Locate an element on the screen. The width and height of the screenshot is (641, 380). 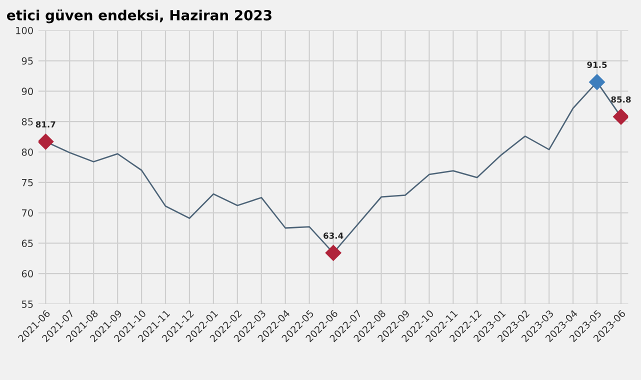
data-label: 91.5 is located at coordinates (597, 65).